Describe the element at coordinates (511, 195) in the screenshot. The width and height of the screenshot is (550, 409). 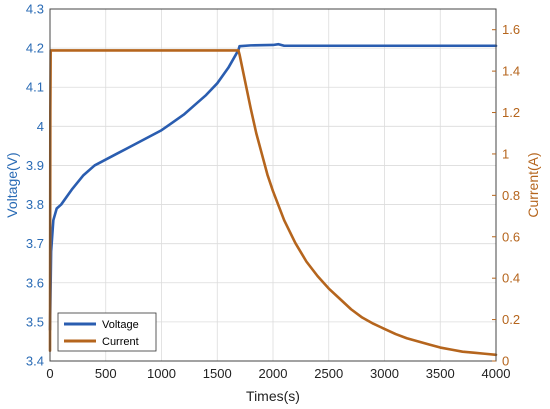
I see `y-right-tick-label: 0.8` at that location.